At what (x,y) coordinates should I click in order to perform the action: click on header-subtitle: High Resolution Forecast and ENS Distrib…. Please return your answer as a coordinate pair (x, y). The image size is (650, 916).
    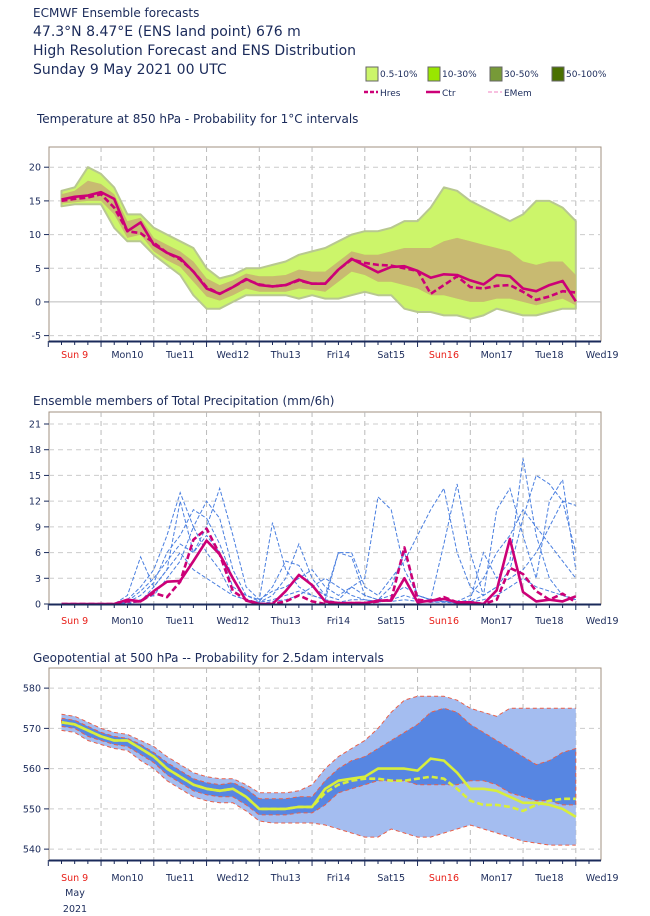
    Looking at the image, I should click on (194, 51).